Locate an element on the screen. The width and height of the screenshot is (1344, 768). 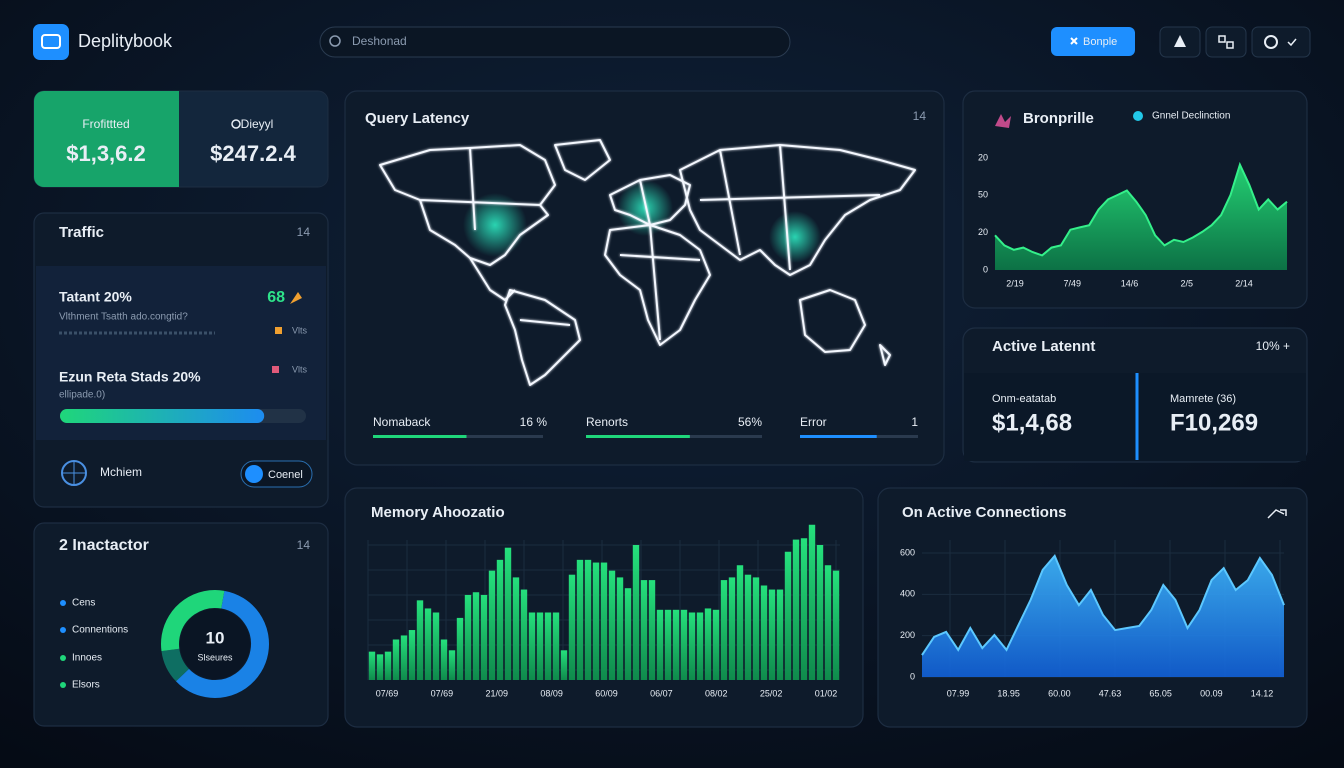
x-tick-label: 65.05 is located at coordinates (1160, 693).